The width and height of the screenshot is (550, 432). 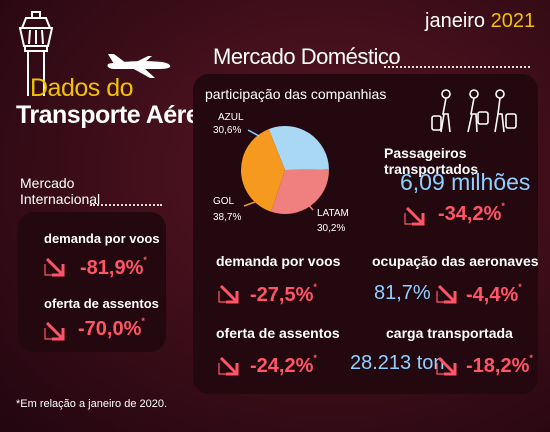 I want to click on occupancy-change-value: -4,4%, so click(x=492, y=295).